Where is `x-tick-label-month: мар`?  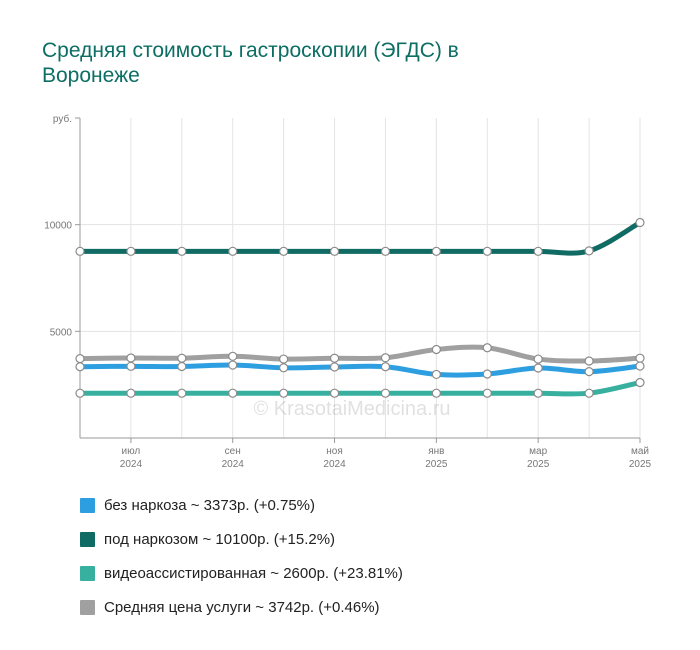 x-tick-label-month: мар is located at coordinates (538, 451).